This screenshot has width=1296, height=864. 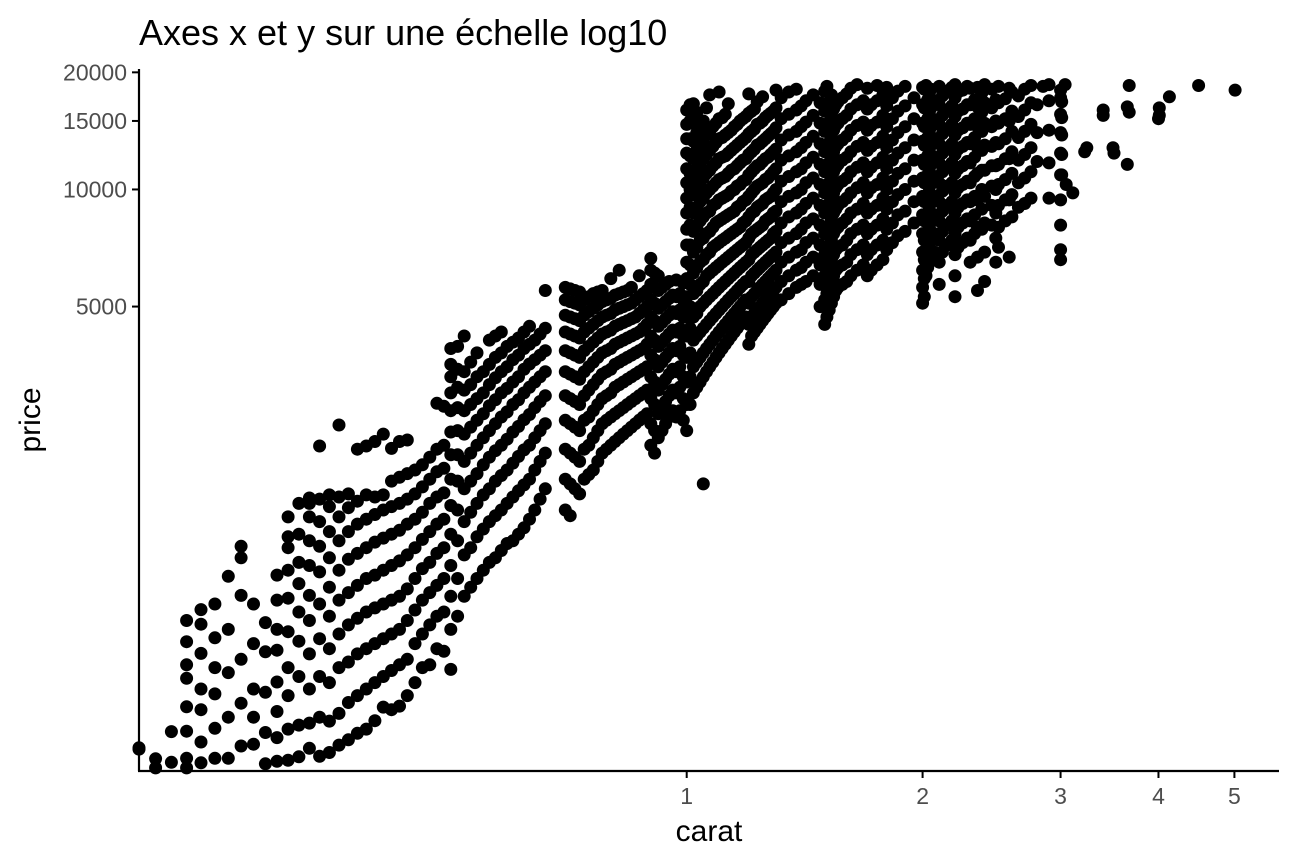 What do you see at coordinates (709, 831) in the screenshot?
I see `x-axis-title: carat` at bounding box center [709, 831].